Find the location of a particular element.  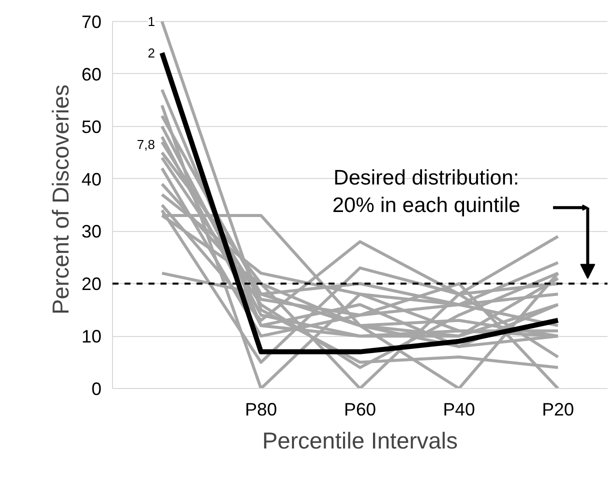

x-tick-label: P60 is located at coordinates (360, 410).